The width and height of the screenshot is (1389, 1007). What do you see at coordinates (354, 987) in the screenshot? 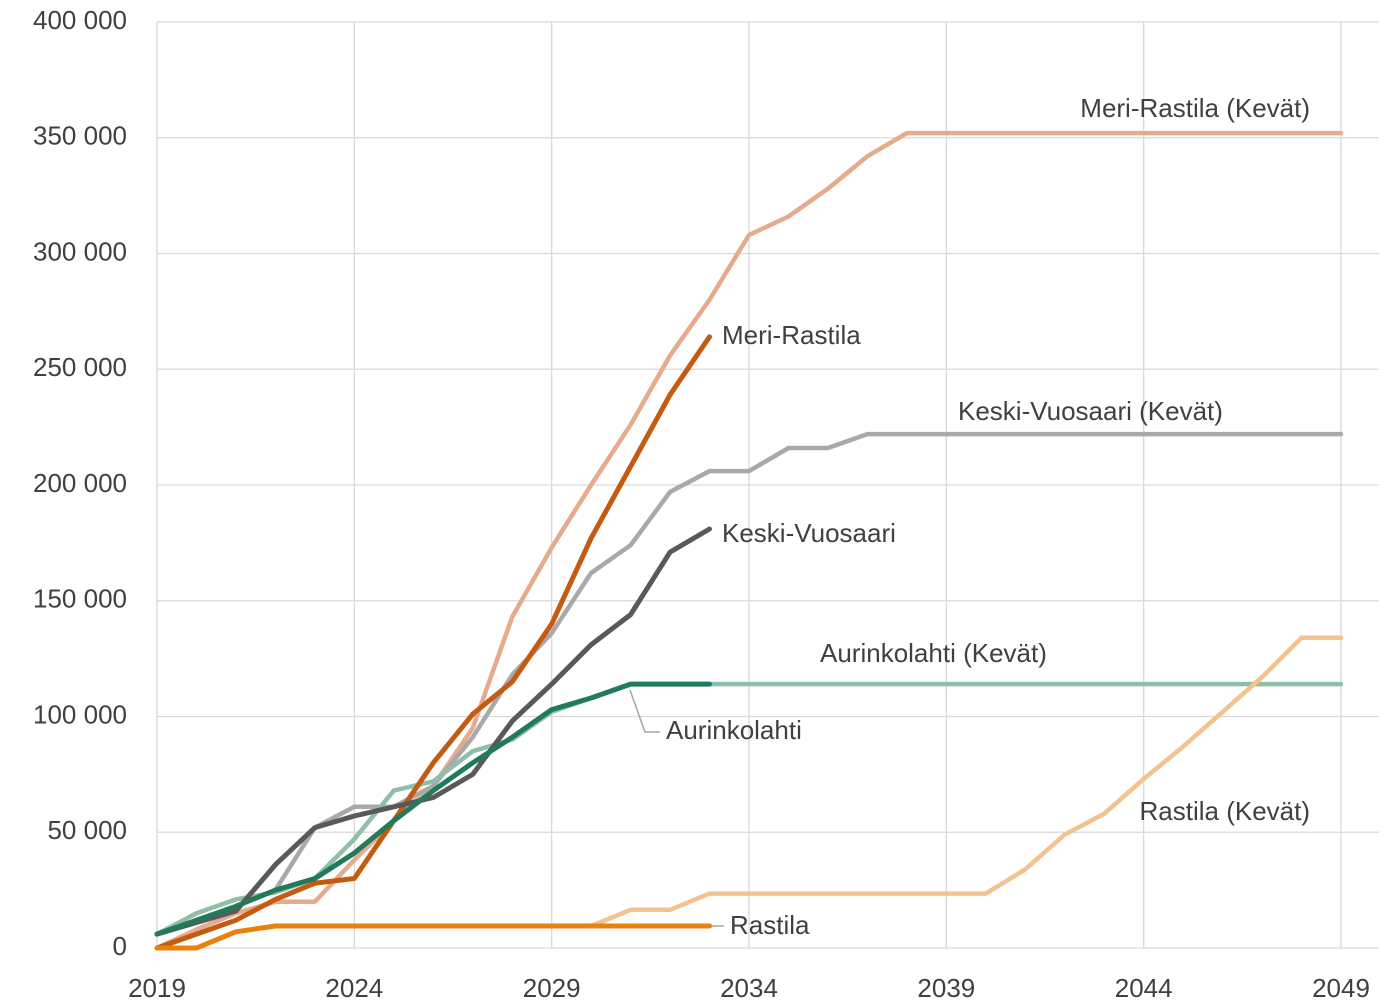
I see `x-tick-label: 2024` at bounding box center [354, 987].